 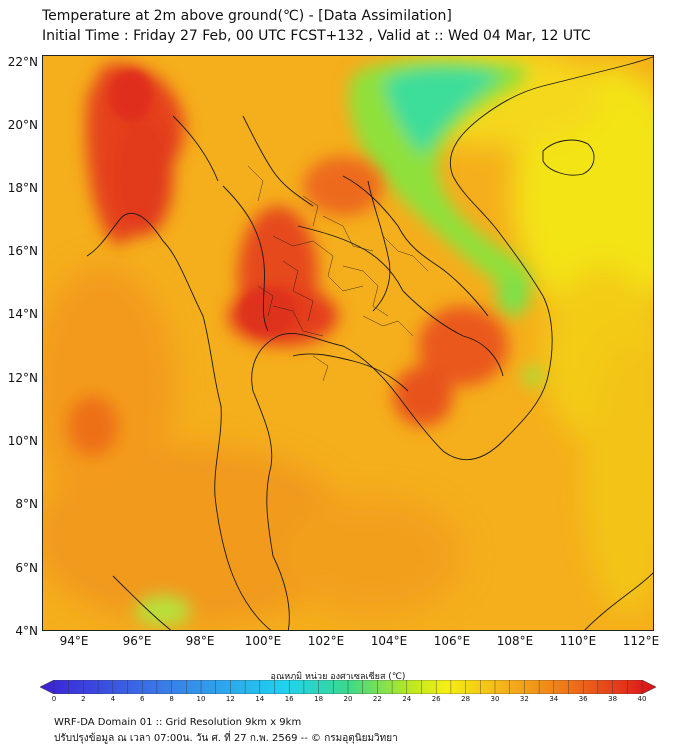 What do you see at coordinates (642, 699) in the screenshot?
I see `colorbar-tick-label: 40` at bounding box center [642, 699].